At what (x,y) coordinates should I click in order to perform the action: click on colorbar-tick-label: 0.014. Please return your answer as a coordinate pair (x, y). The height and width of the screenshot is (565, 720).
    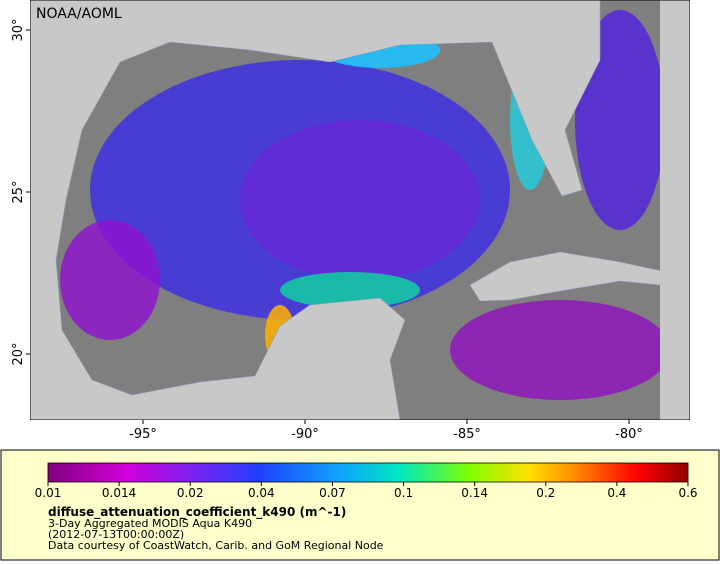
    Looking at the image, I should click on (119, 493).